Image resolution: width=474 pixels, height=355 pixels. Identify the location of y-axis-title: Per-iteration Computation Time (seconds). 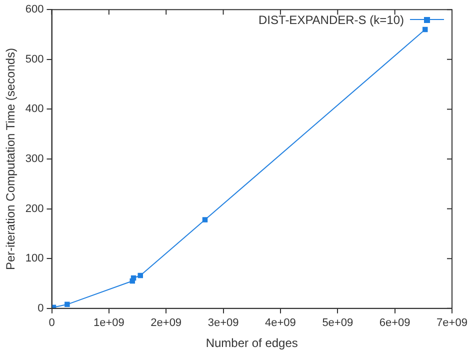
(11, 159).